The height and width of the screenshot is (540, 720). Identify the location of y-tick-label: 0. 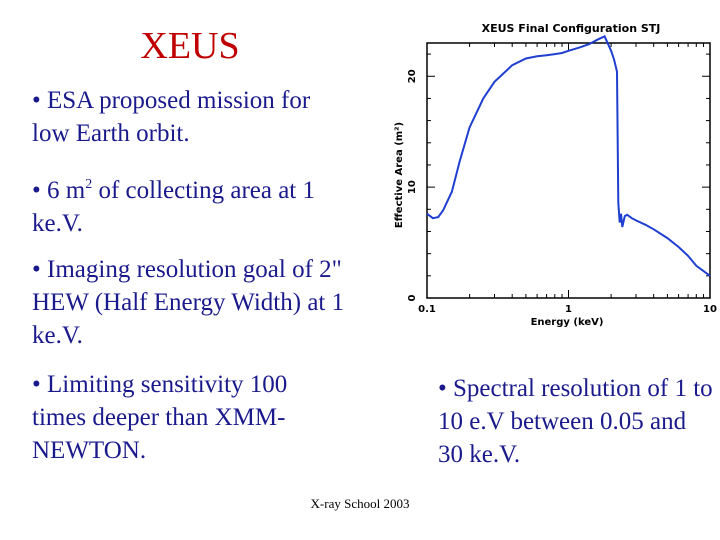
(412, 297).